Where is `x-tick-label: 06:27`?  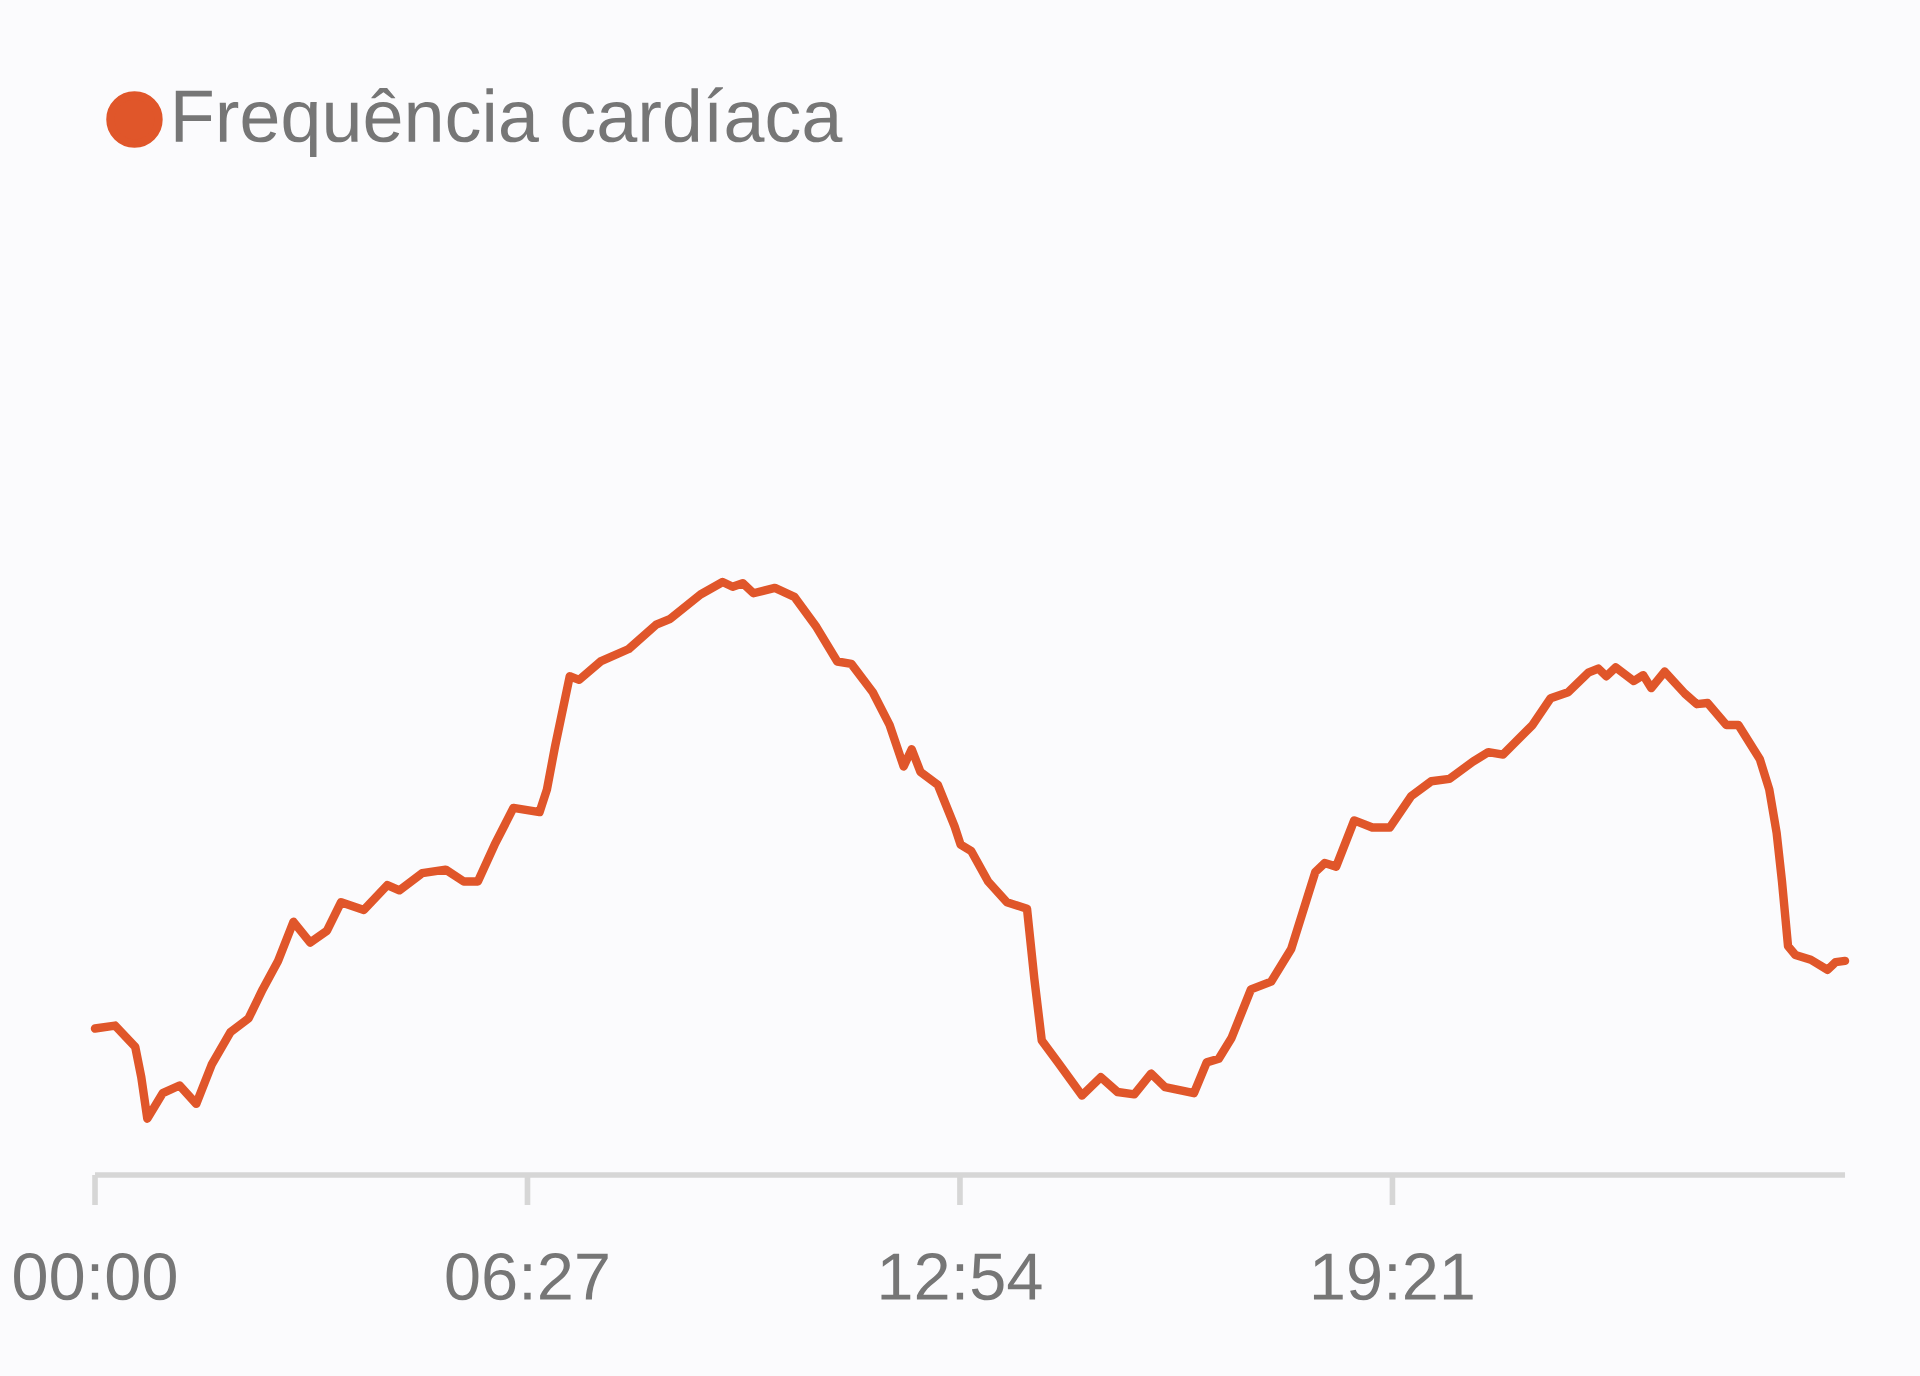 x-tick-label: 06:27 is located at coordinates (527, 1276).